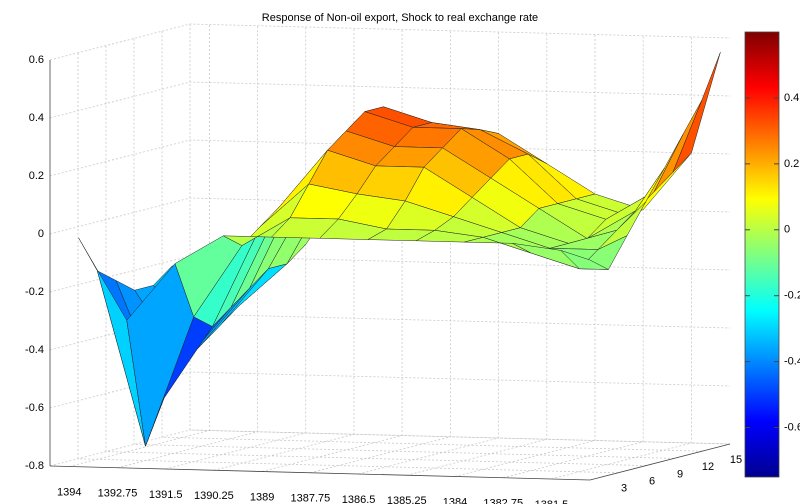 Image resolution: width=800 pixels, height=504 pixels. Describe the element at coordinates (792, 296) in the screenshot. I see `colorbar-label: -0.2` at that location.